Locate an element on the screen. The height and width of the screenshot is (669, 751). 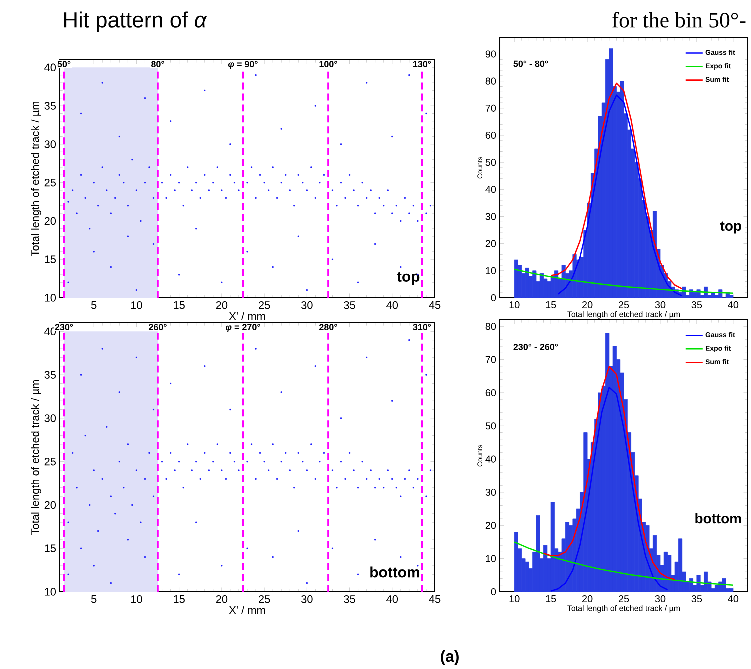
annotation: 80° is located at coordinates (158, 64).